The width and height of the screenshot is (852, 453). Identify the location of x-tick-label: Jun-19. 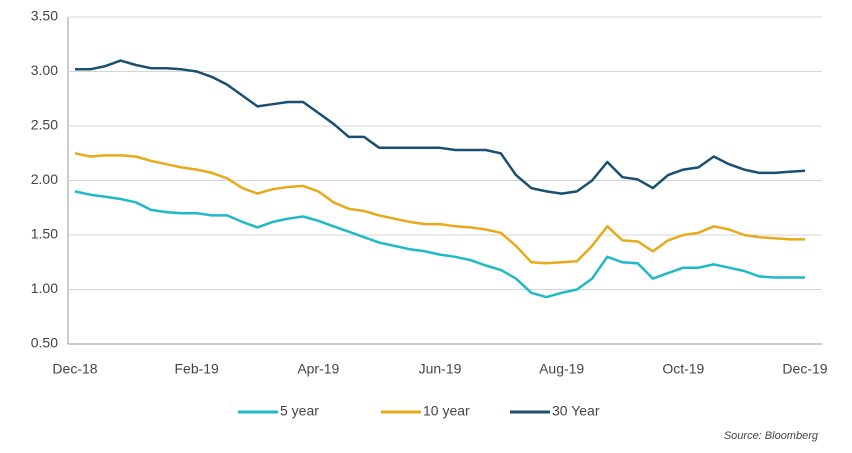
(440, 369).